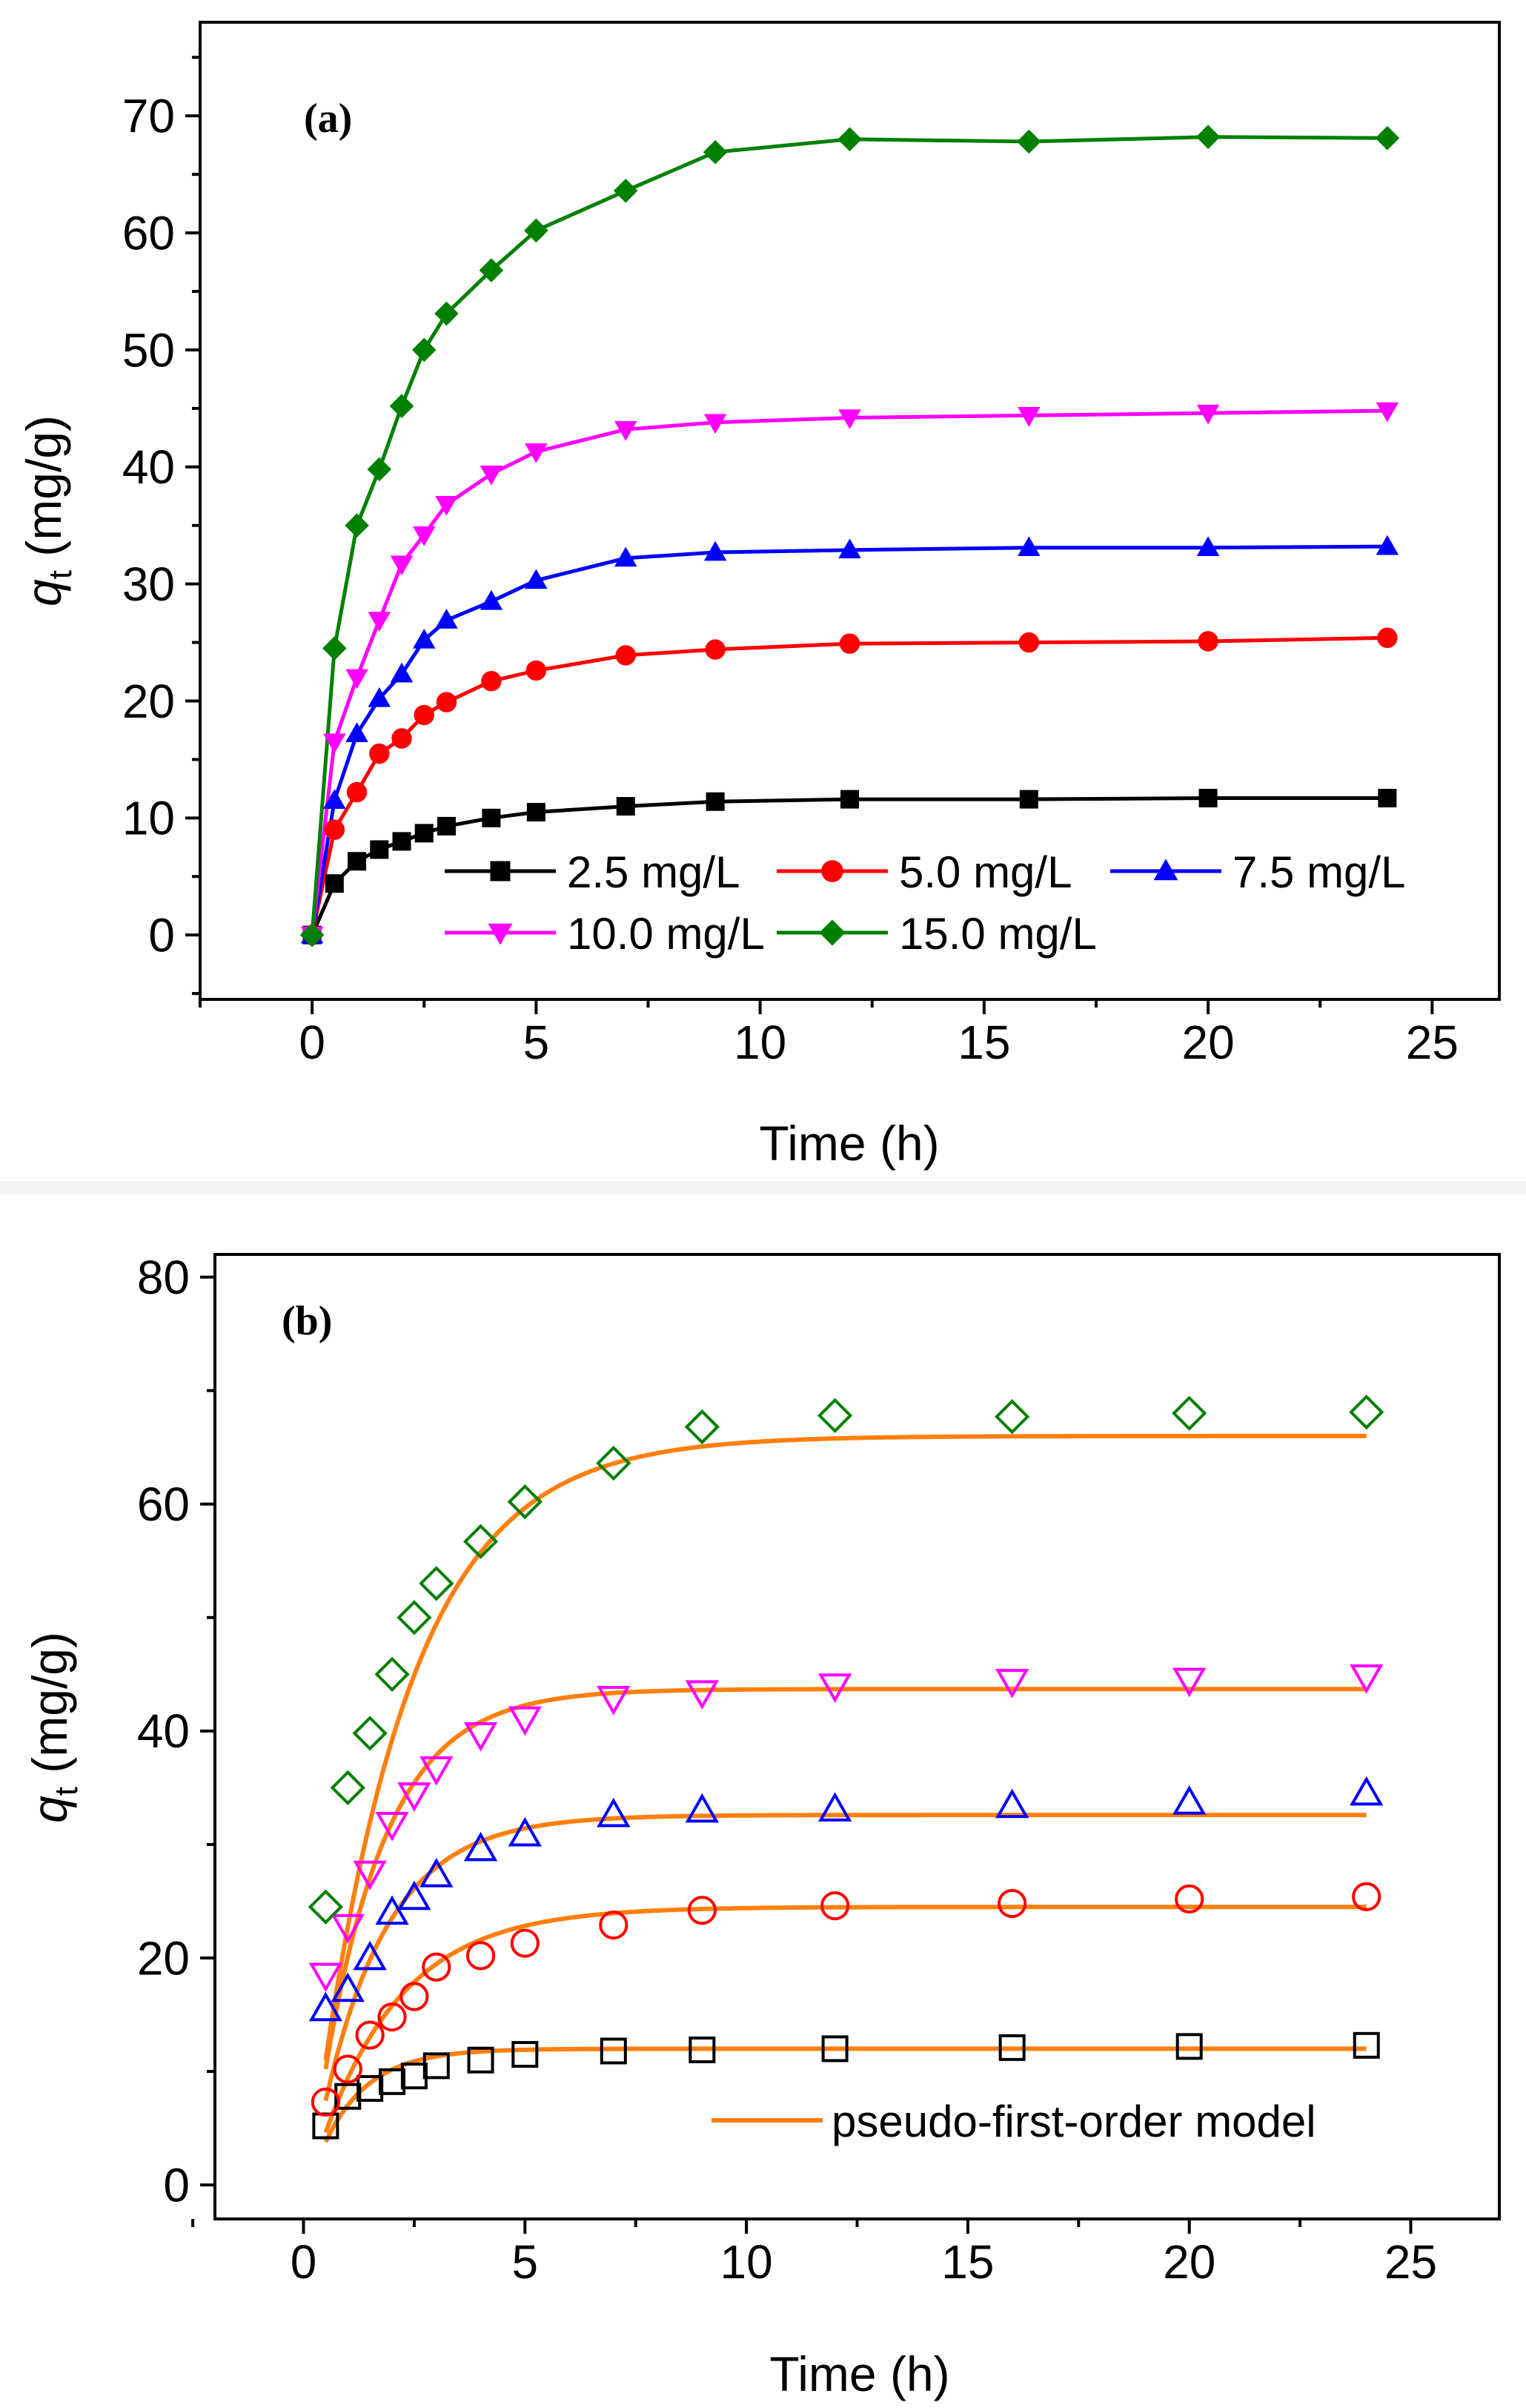 Image resolution: width=1526 pixels, height=2408 pixels. What do you see at coordinates (163, 1958) in the screenshot?
I see `y-tick-label: 20` at bounding box center [163, 1958].